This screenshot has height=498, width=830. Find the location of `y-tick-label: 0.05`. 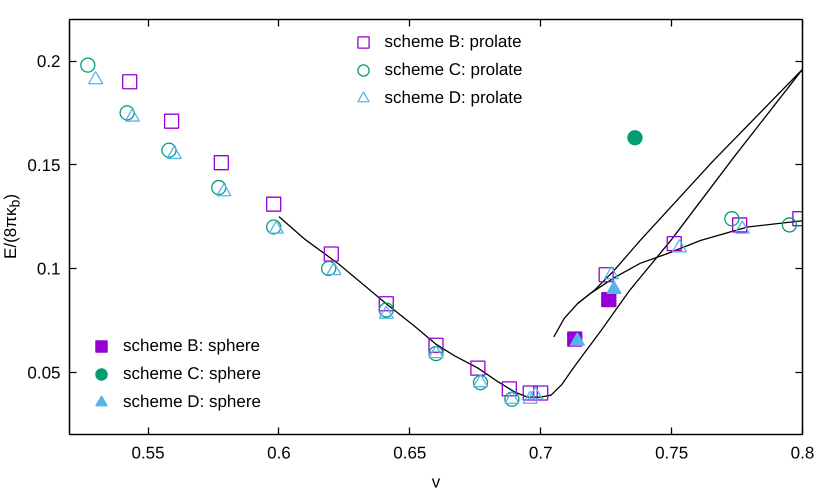

y-tick-label: 0.05 is located at coordinates (44, 372).